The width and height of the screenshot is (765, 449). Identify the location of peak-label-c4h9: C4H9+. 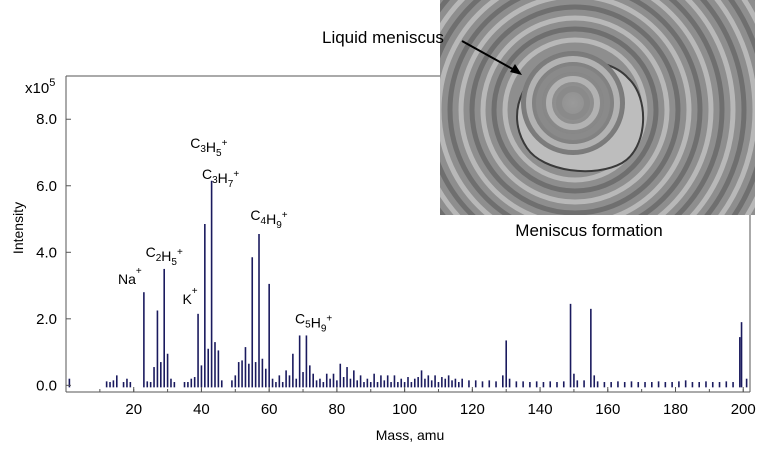
(268, 219).